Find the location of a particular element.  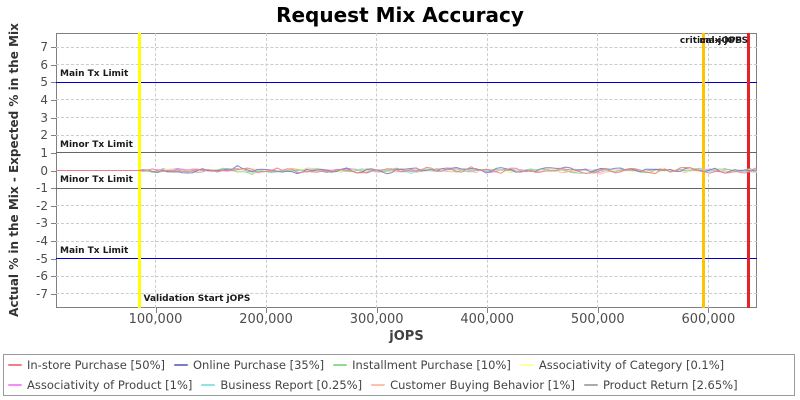

legend-item: Online Purchase [35%] is located at coordinates (249, 365).